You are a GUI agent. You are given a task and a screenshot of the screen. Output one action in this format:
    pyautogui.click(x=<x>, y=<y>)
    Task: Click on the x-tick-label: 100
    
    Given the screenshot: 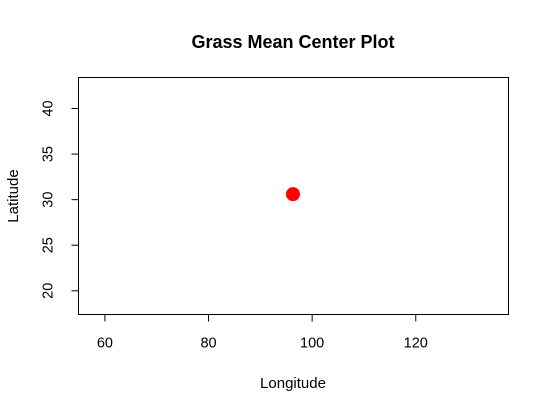 What is the action you would take?
    pyautogui.click(x=312, y=344)
    